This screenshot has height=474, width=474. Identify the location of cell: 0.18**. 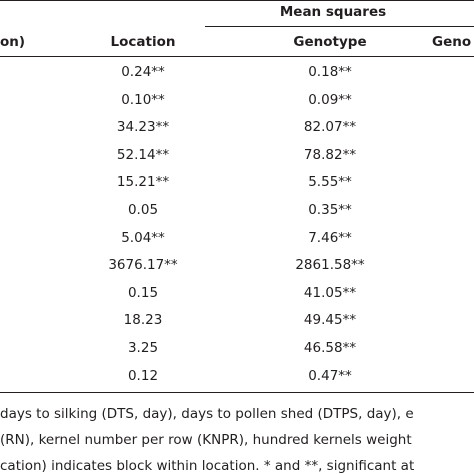
(330, 72).